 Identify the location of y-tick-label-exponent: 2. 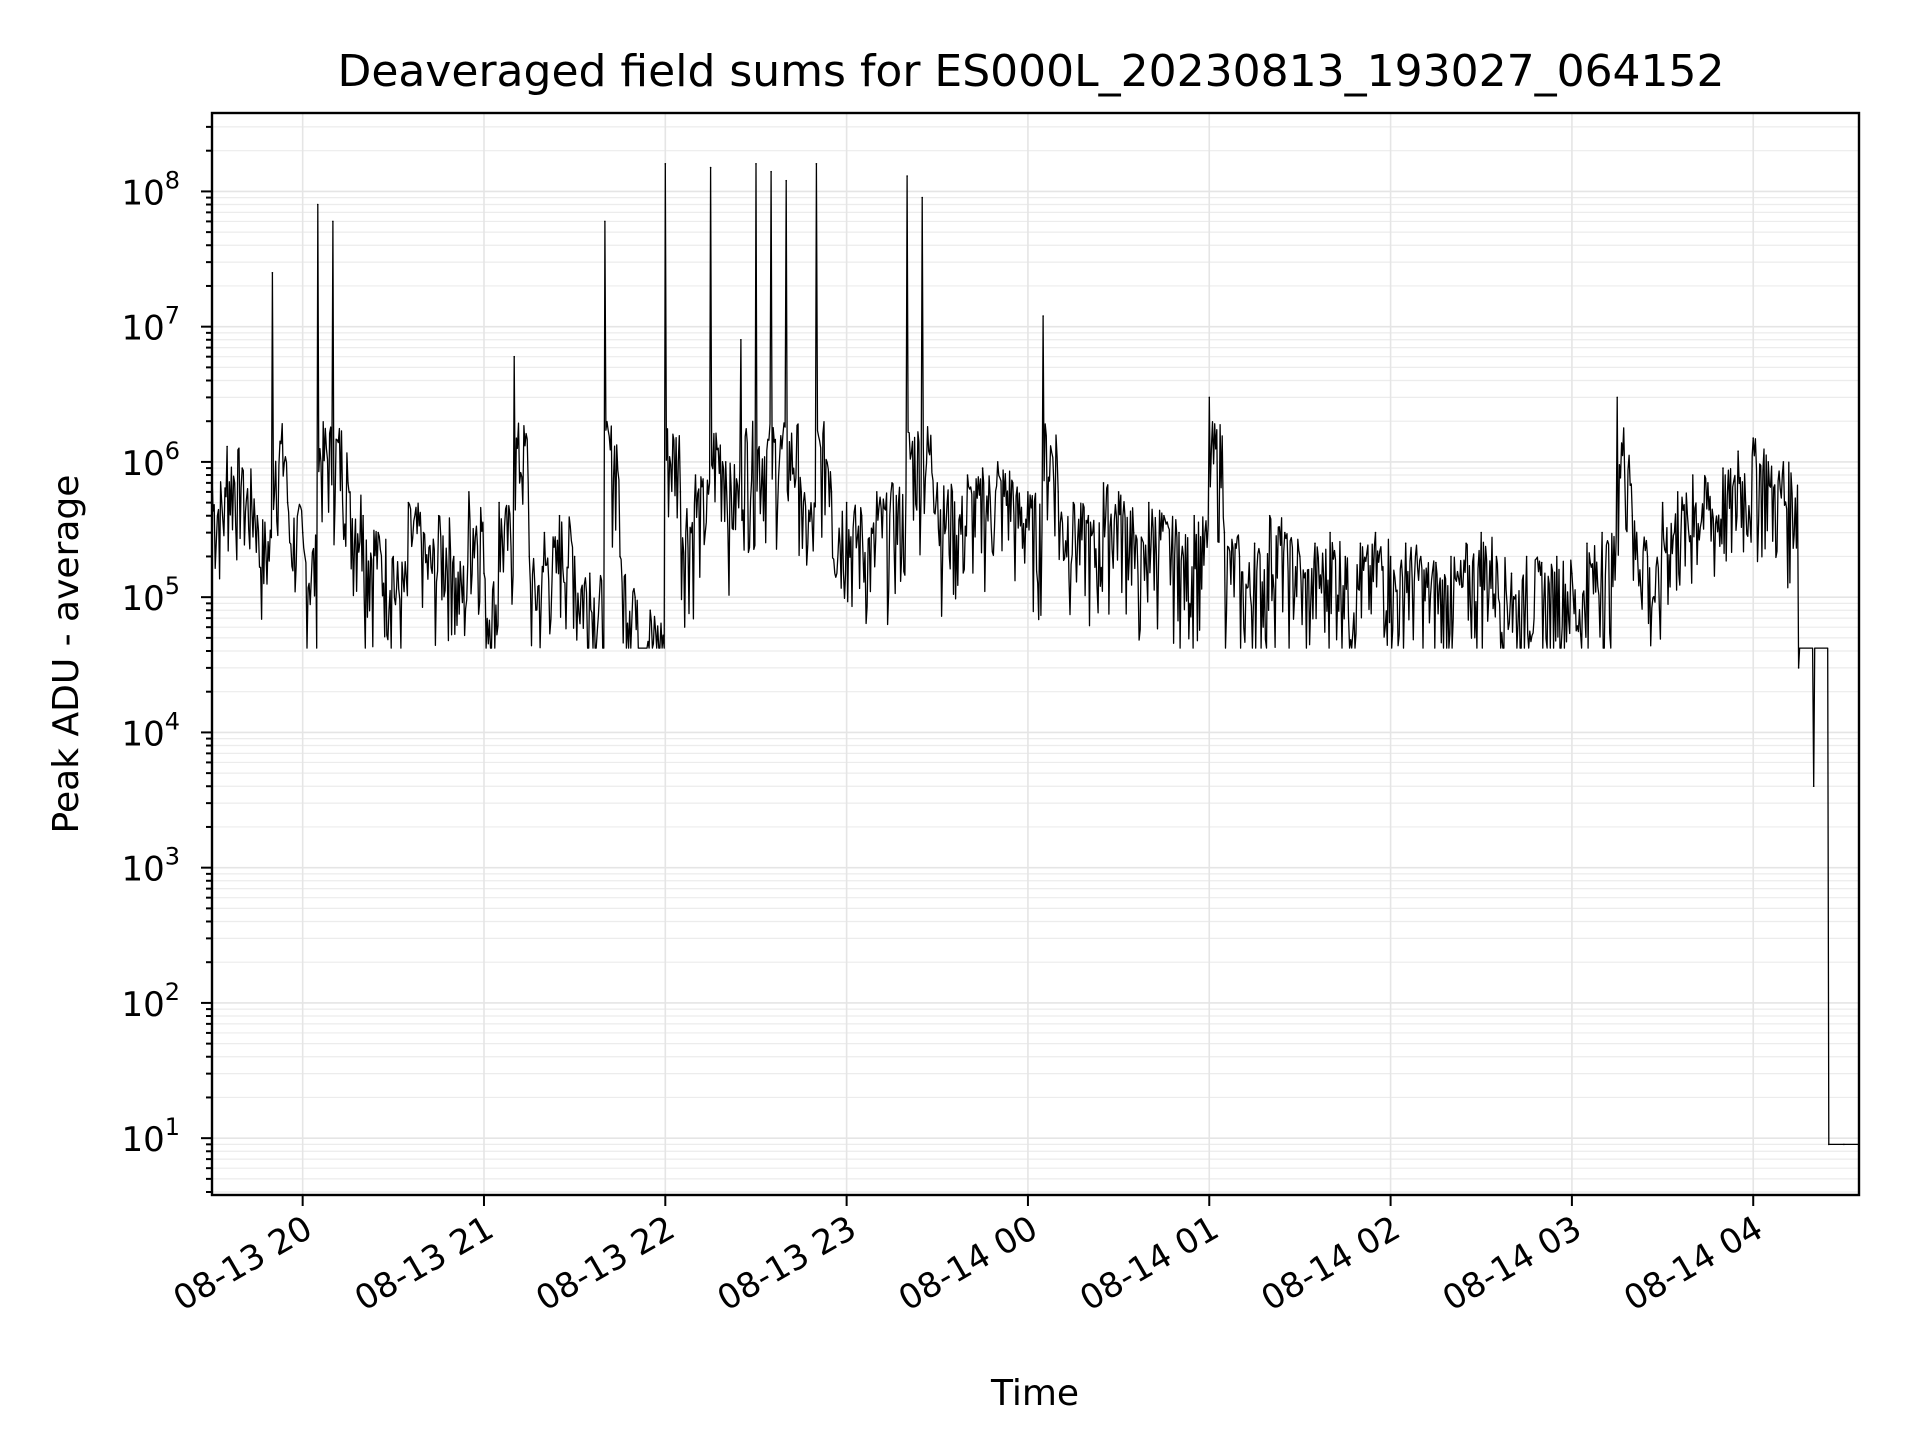
(172, 992).